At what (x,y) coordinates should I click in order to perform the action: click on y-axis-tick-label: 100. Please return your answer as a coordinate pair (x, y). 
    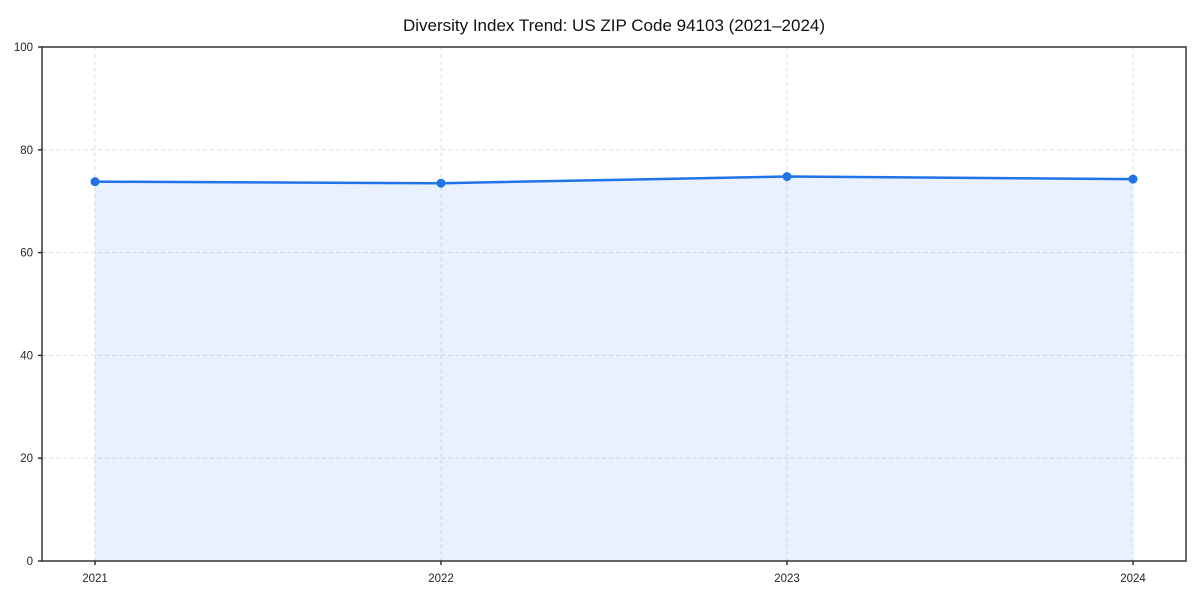
    Looking at the image, I should click on (23, 48).